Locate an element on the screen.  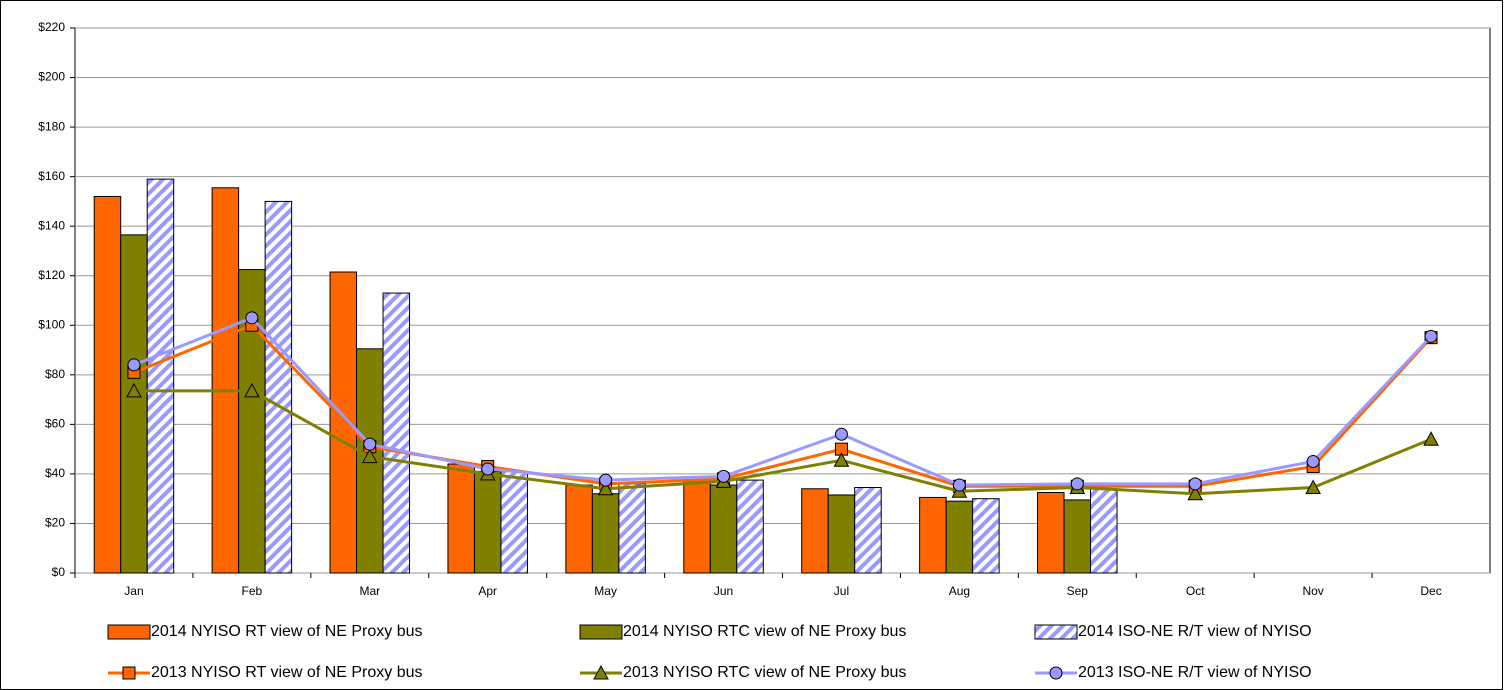
y-tick-label: $60 is located at coordinates (55, 424).